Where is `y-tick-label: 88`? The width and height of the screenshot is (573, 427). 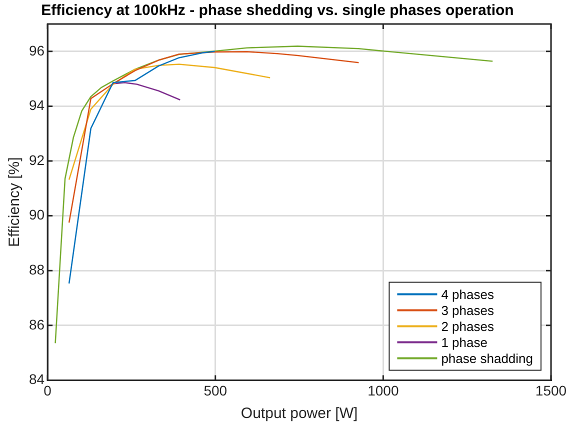
y-tick-label: 88 is located at coordinates (36, 269).